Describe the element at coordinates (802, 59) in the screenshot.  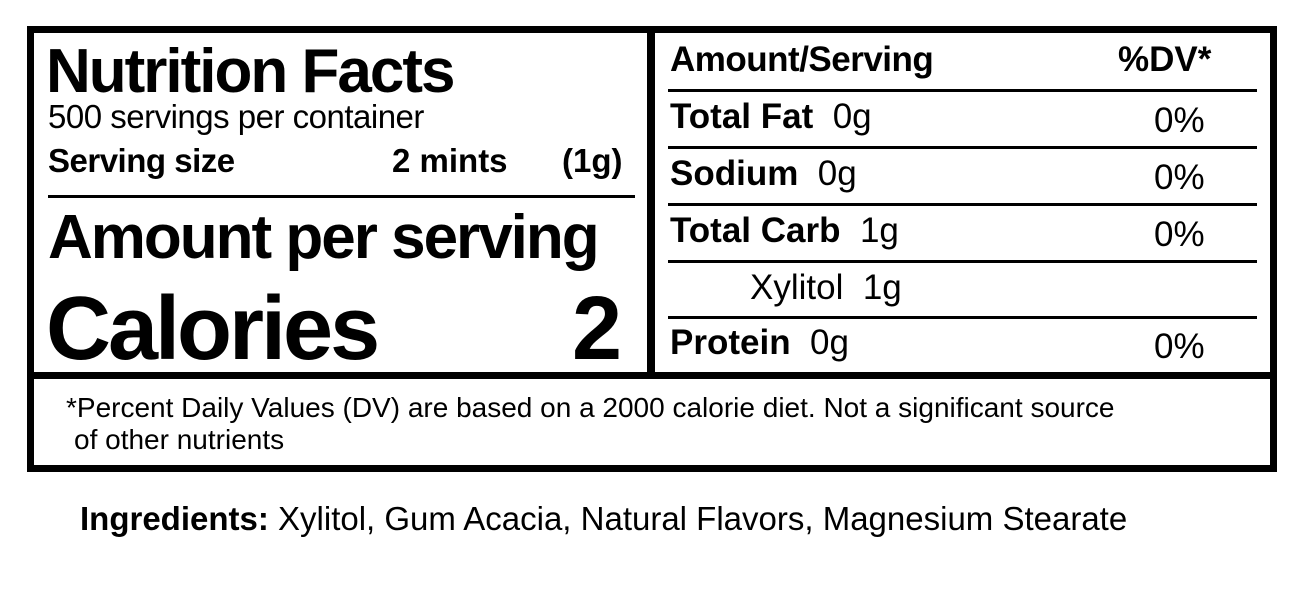
I see `header-amount: Amount/Serving` at that location.